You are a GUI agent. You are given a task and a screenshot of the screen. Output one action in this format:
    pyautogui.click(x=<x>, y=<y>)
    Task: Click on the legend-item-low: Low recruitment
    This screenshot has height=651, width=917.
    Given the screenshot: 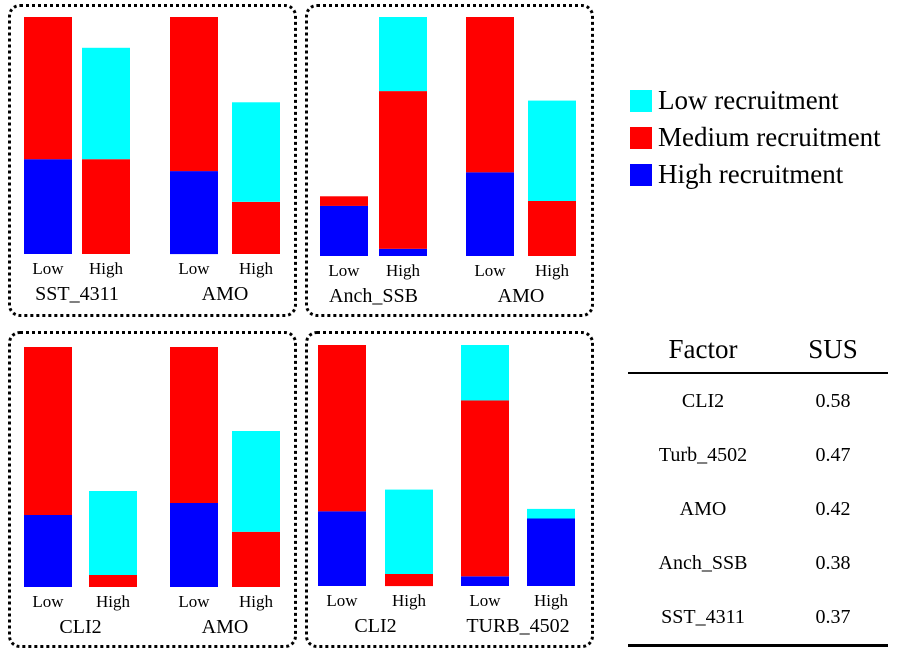 What is the action you would take?
    pyautogui.click(x=755, y=100)
    